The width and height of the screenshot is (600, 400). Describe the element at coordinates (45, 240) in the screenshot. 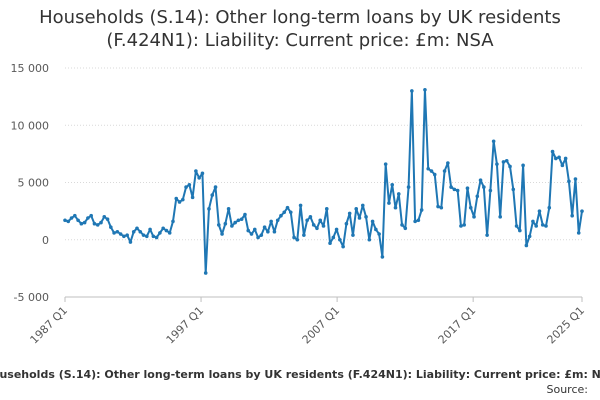

I see `y-tick-label: 0` at that location.